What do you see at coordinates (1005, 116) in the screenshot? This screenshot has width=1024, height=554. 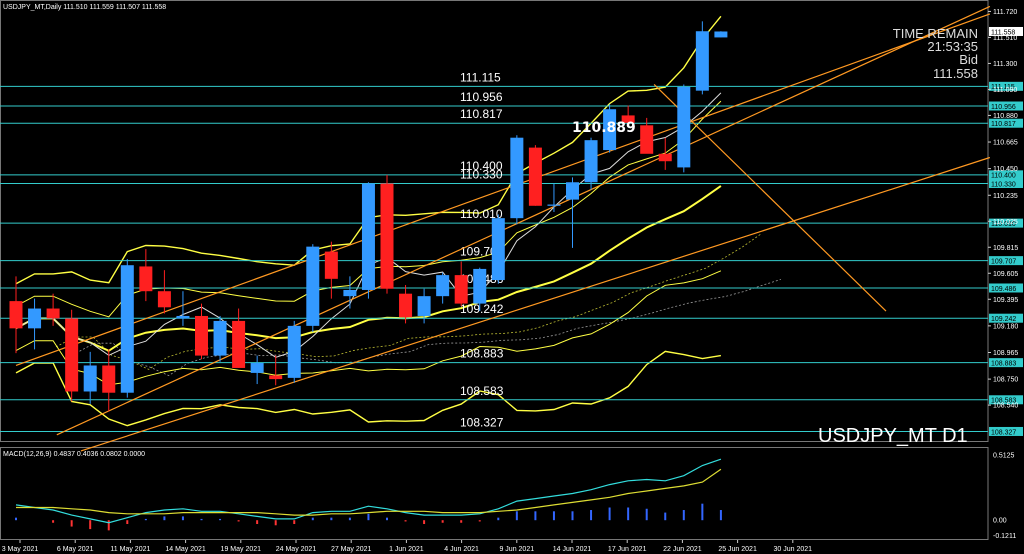 I see `price-tick-label: 110.880` at bounding box center [1005, 116].